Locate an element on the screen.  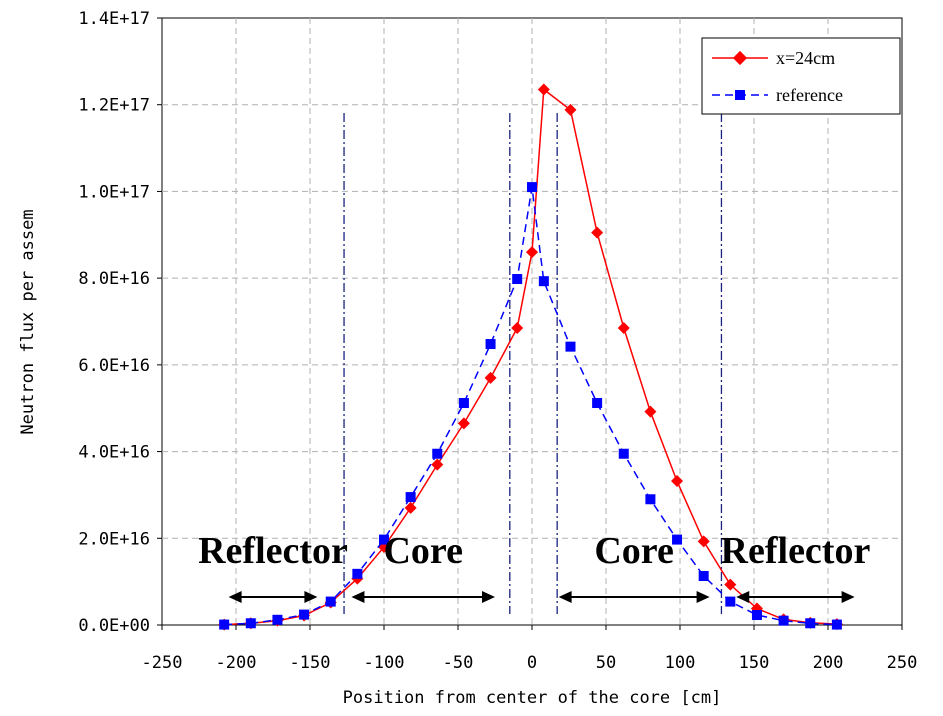
y-tick-label: 4.0E+16 is located at coordinates (114, 453).